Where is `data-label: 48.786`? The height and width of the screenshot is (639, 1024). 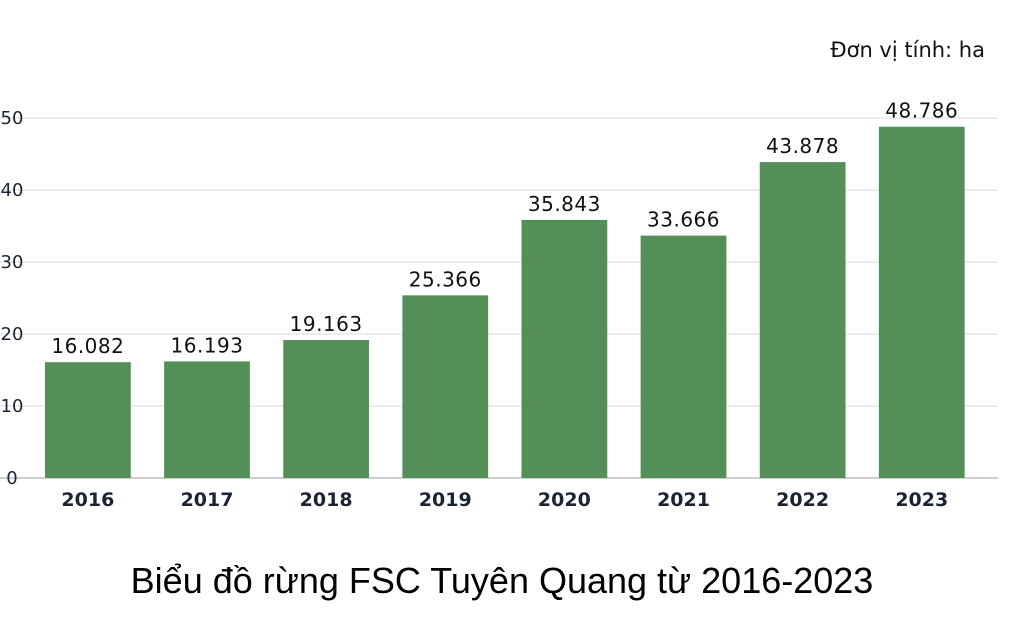 data-label: 48.786 is located at coordinates (921, 111).